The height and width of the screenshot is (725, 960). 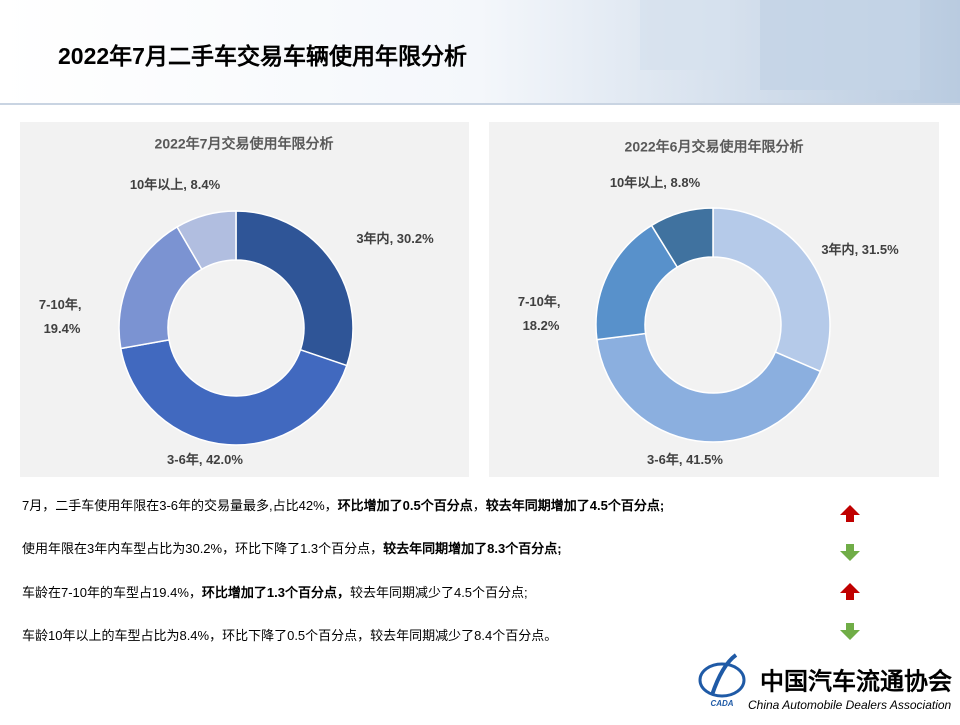 I want to click on chart-title: 2022年6月交易使用年限分析, so click(x=714, y=147).